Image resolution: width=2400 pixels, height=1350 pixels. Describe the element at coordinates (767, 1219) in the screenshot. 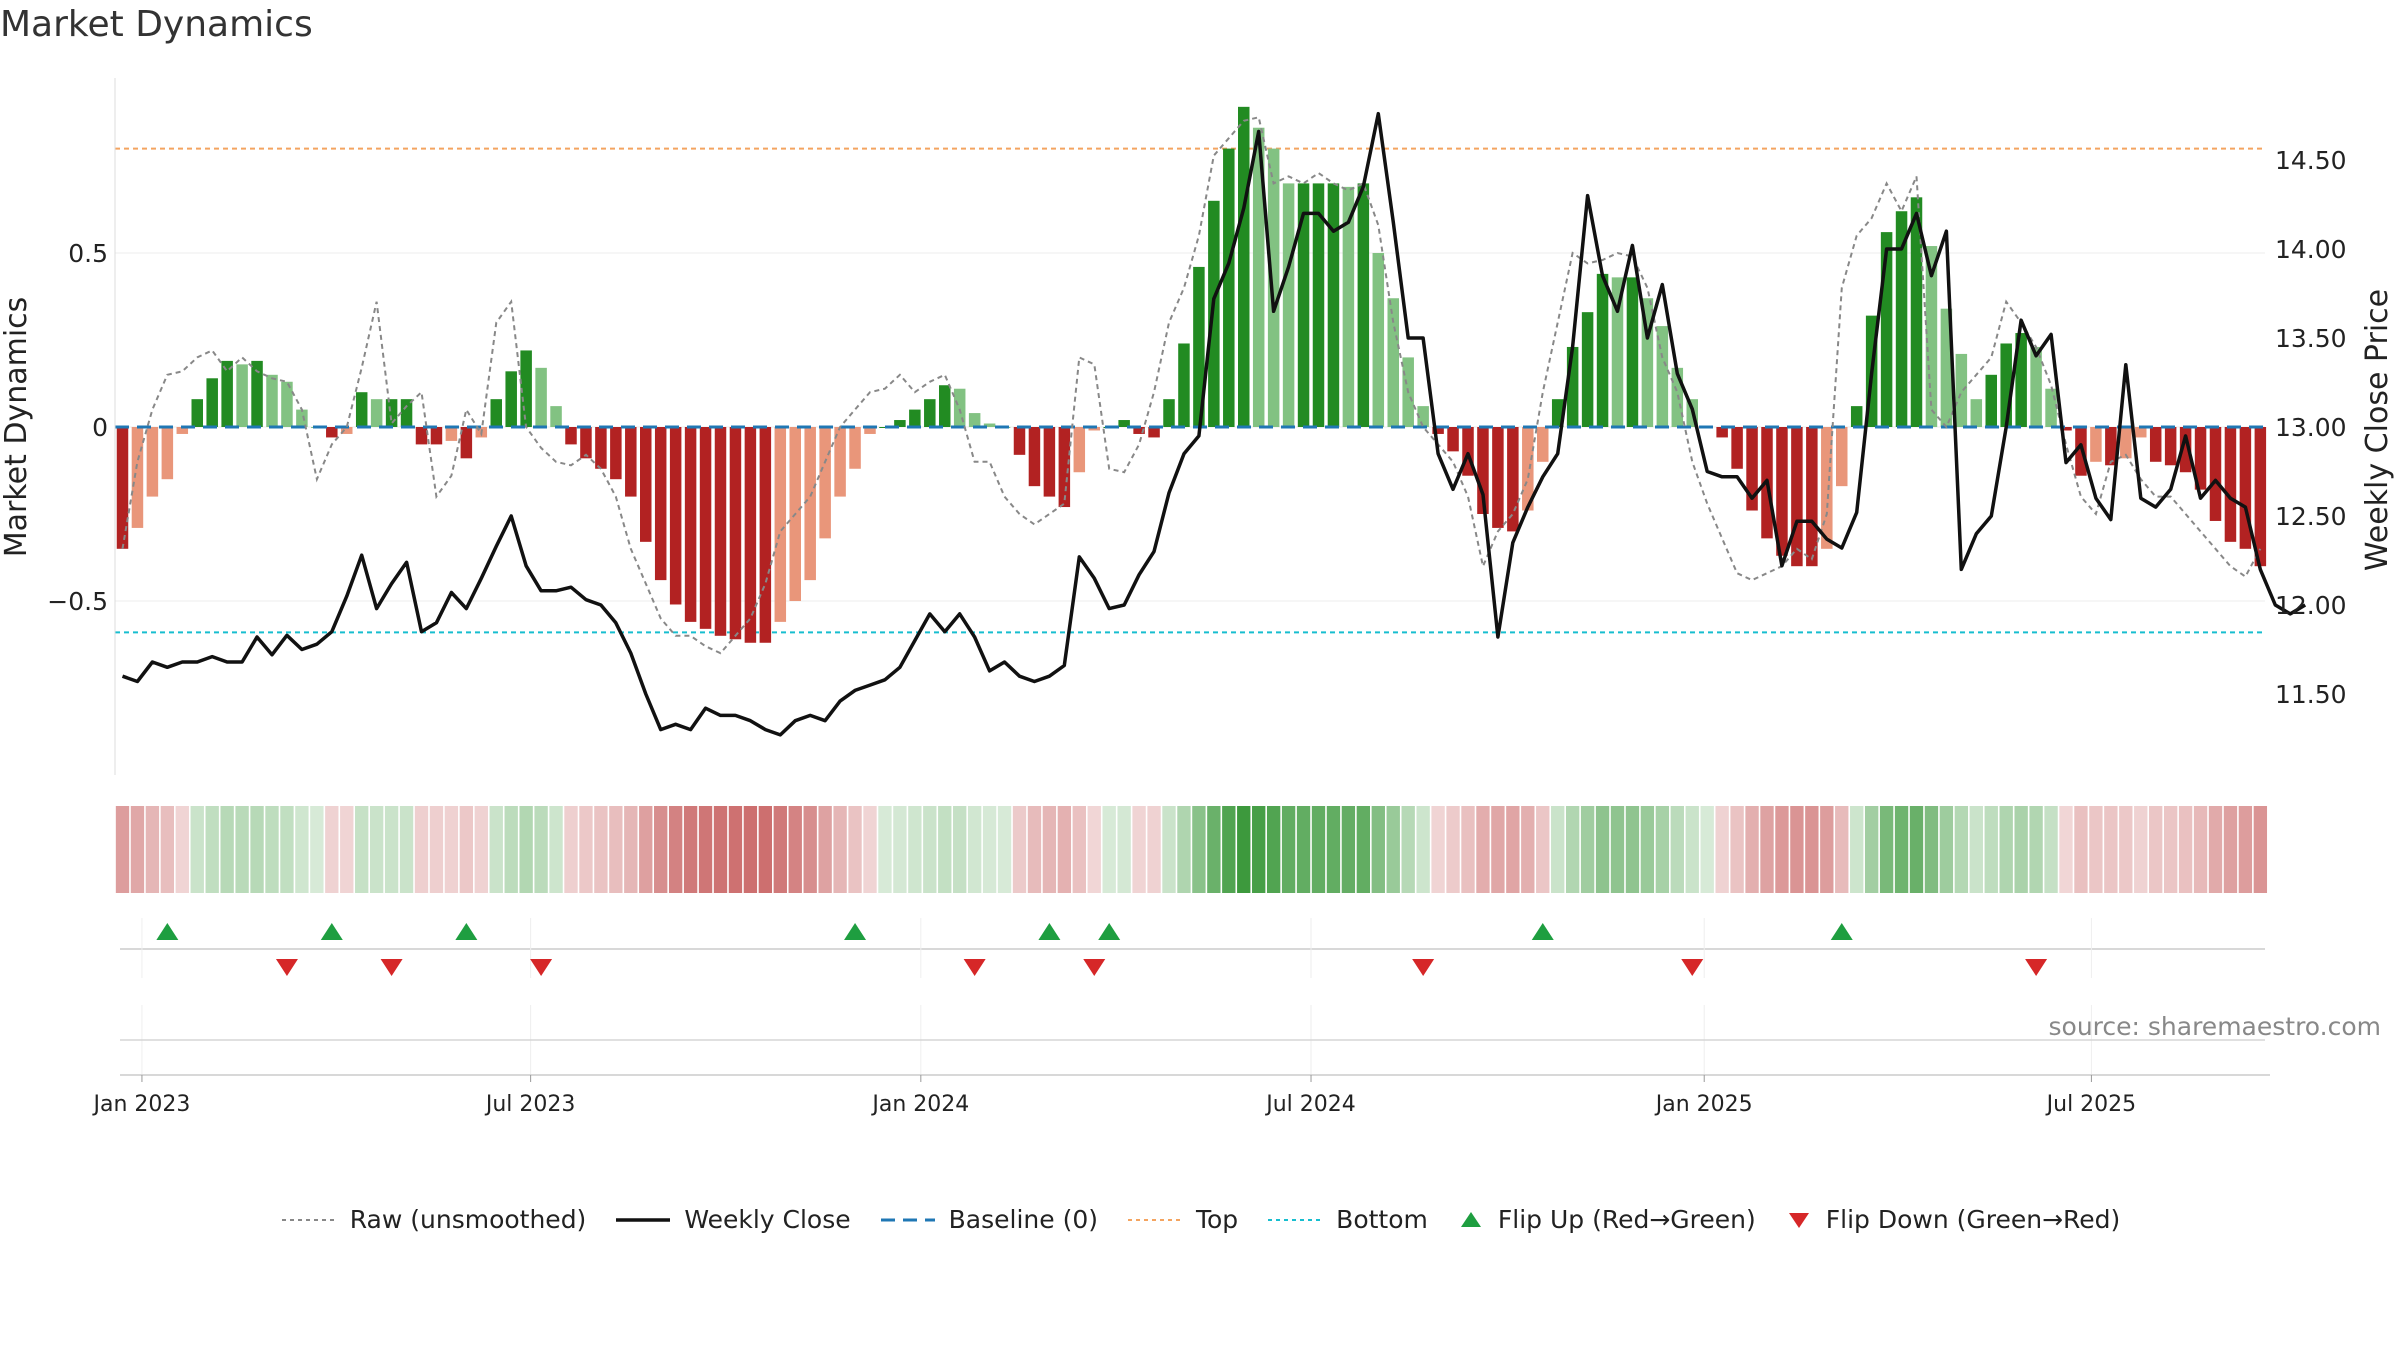

I see `legend-label: Weekly Close` at that location.